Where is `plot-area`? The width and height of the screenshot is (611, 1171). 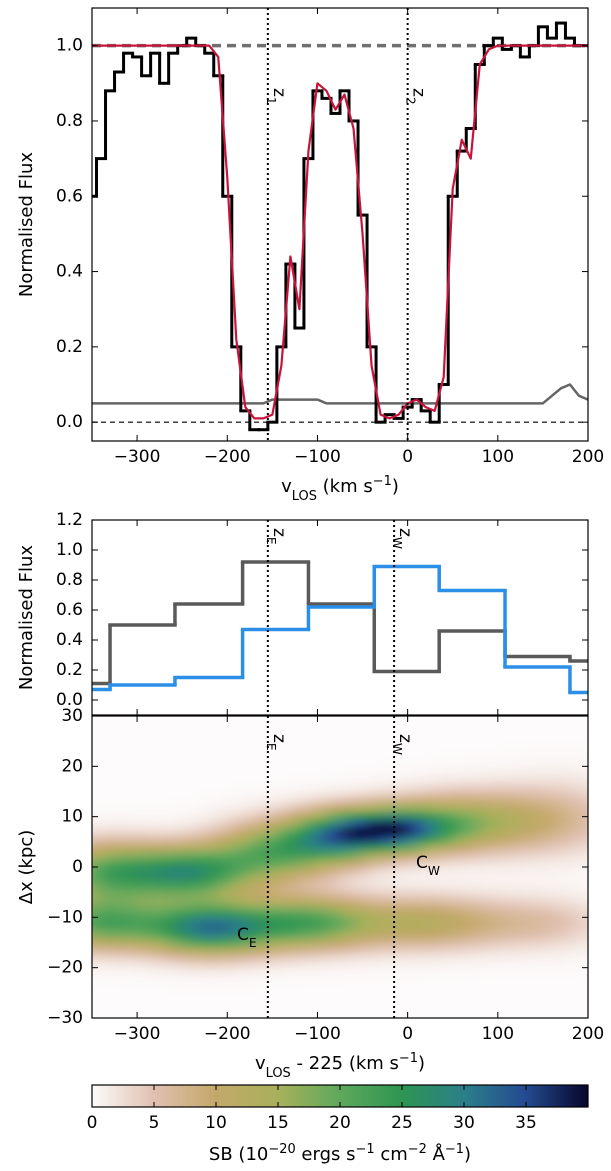 plot-area is located at coordinates (340, 617).